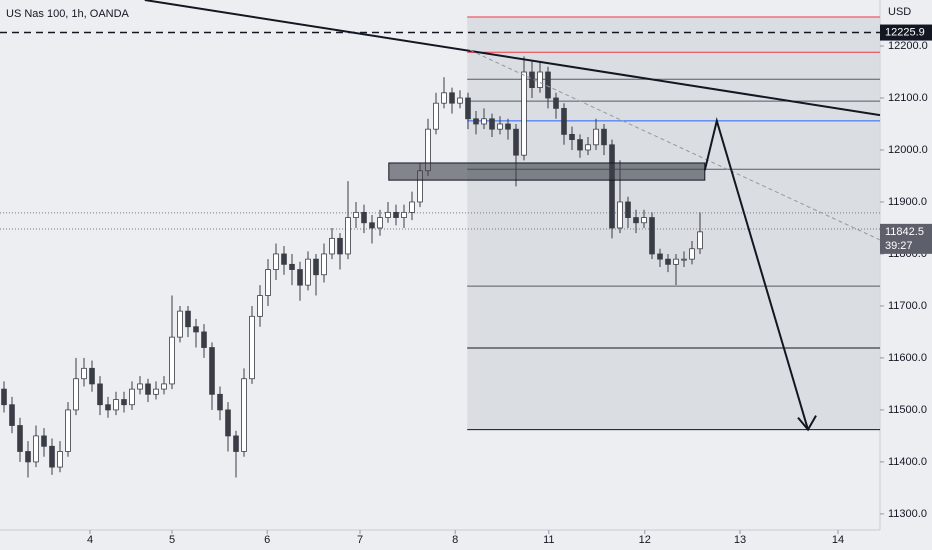 The width and height of the screenshot is (932, 550). I want to click on x-tick-label: 14, so click(838, 540).